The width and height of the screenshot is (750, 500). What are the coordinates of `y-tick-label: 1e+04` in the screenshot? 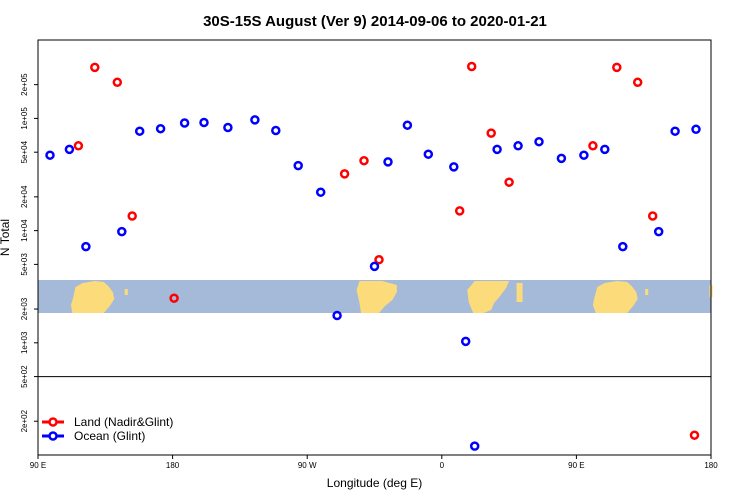 It's located at (24, 230).